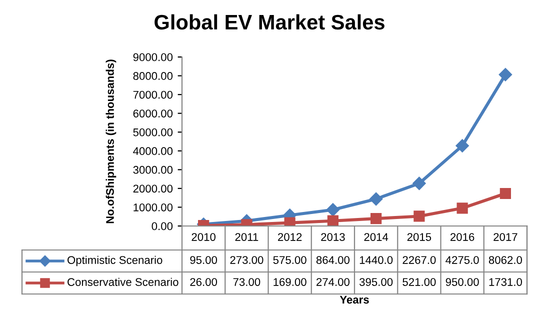 The image size is (539, 331). Describe the element at coordinates (162, 226) in the screenshot. I see `y-tick-label: 0.00` at that location.